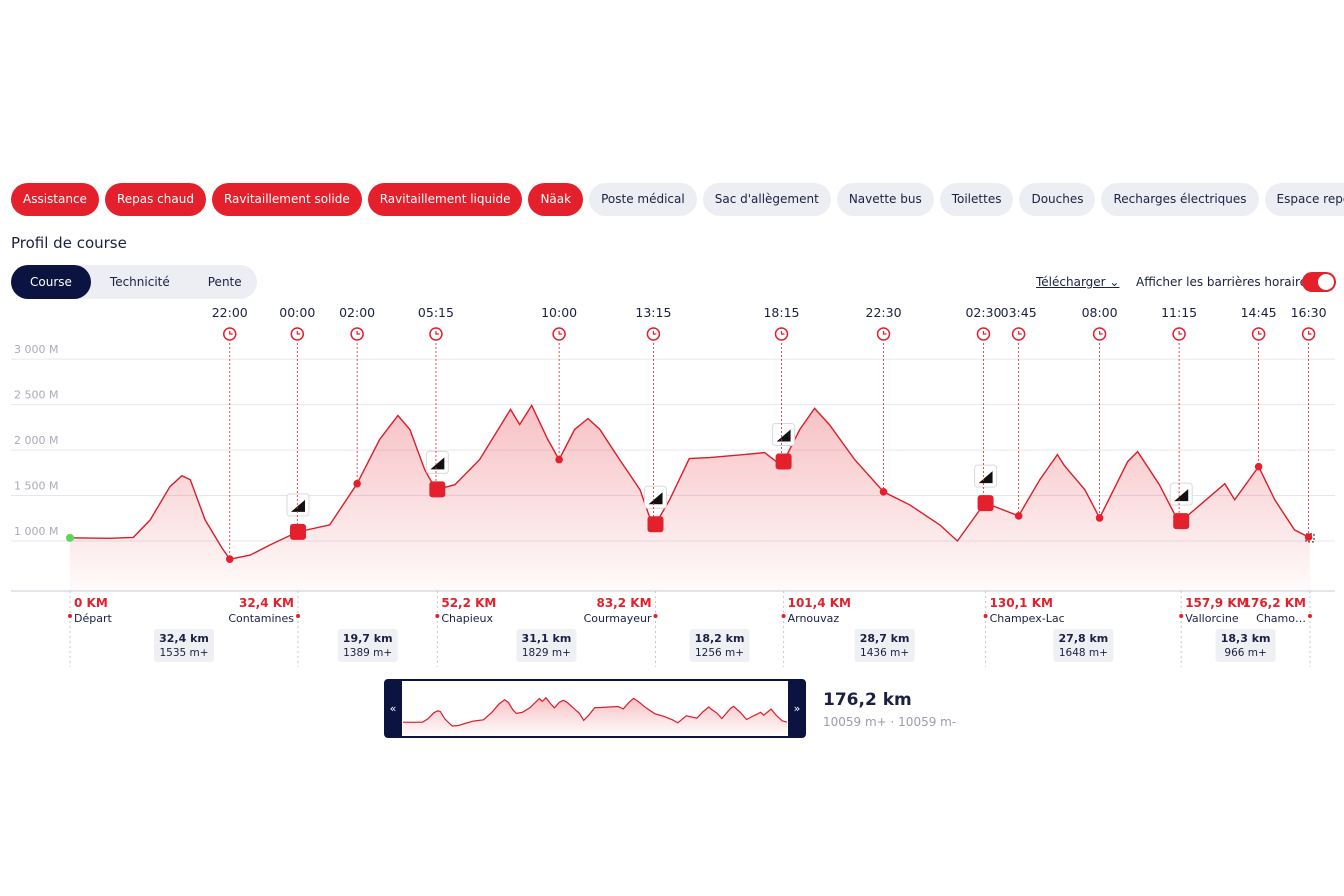 The width and height of the screenshot is (1344, 896). What do you see at coordinates (224, 282) in the screenshot?
I see `tab: Pente` at bounding box center [224, 282].